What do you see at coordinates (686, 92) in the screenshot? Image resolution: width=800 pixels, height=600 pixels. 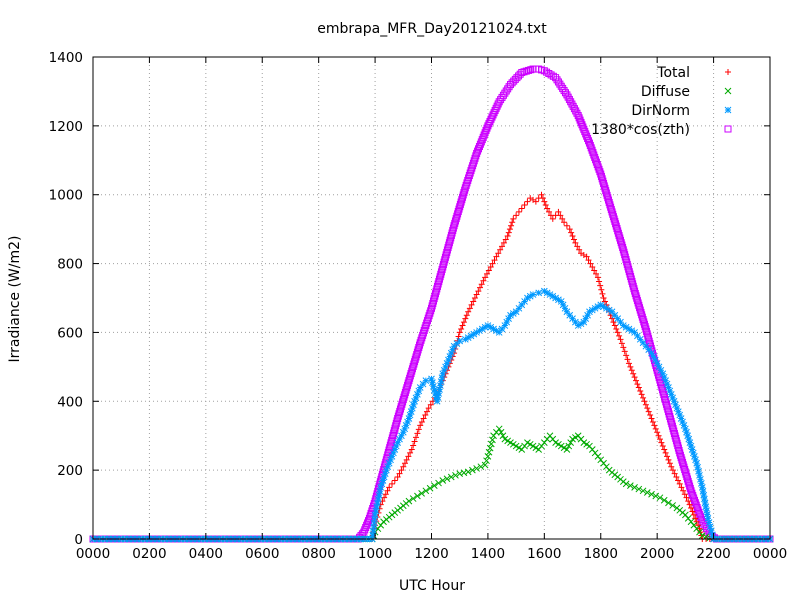 I see `legend-item-diffuse: Diffuse` at bounding box center [686, 92].